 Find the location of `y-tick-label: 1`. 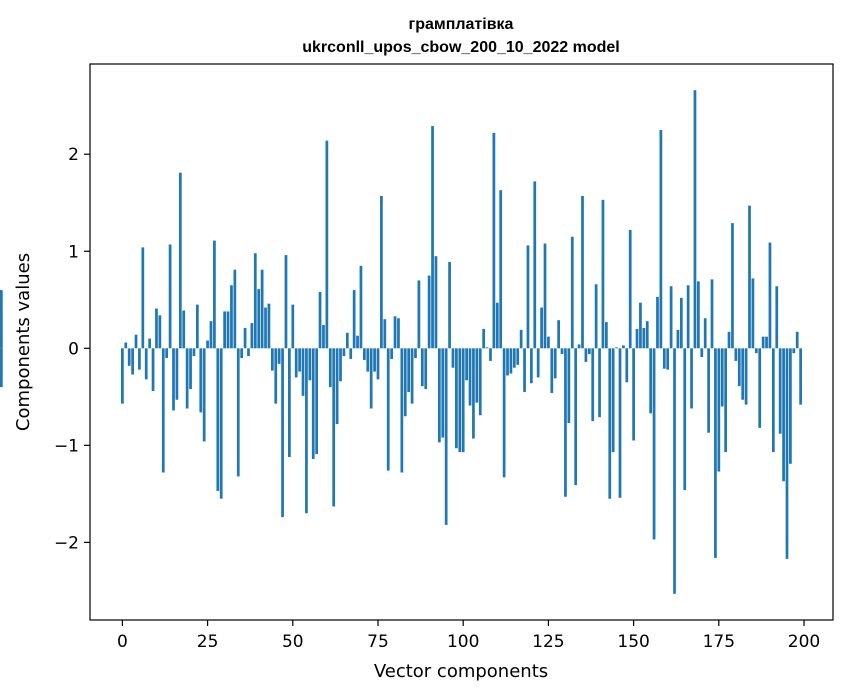

y-tick-label: 1 is located at coordinates (73, 252).